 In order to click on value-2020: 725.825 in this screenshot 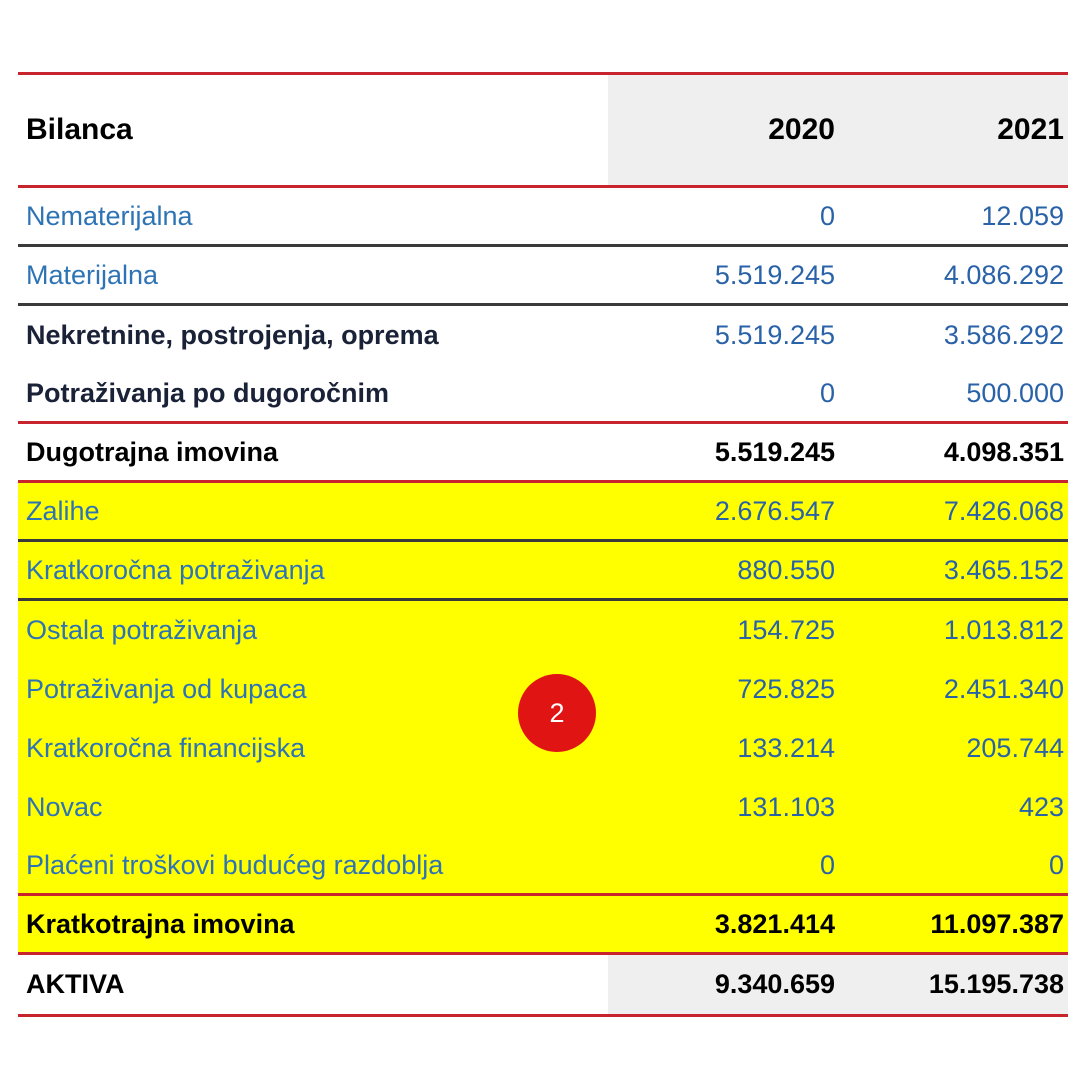, I will do `click(786, 689)`.